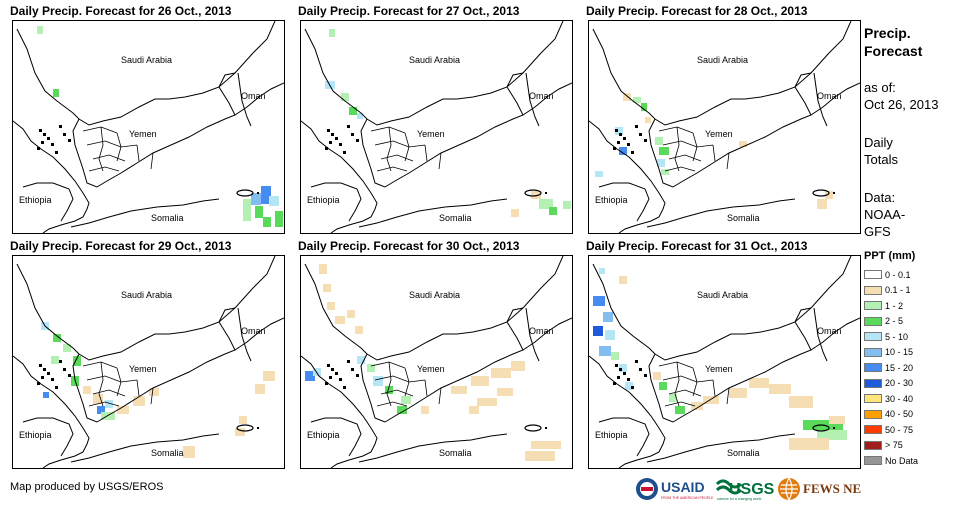 This screenshot has height=511, width=967. I want to click on asof-label: as of:, so click(880, 87).